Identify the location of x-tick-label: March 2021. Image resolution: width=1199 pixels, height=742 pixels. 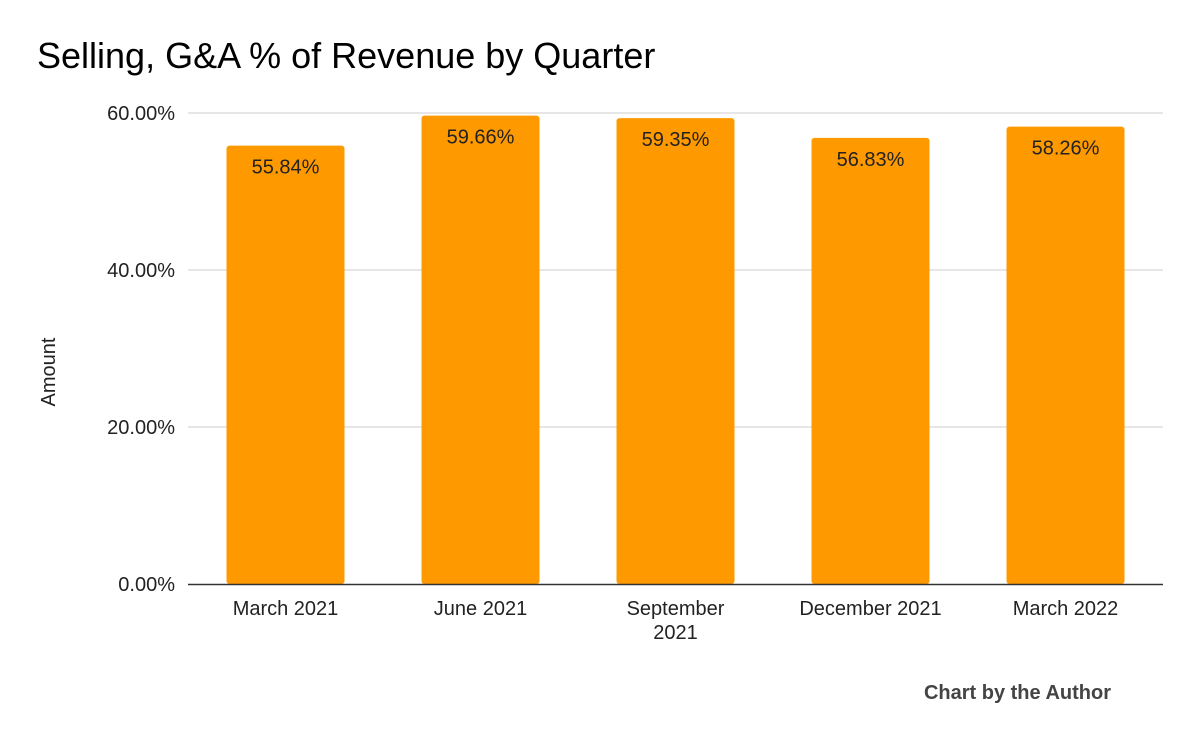
(286, 609).